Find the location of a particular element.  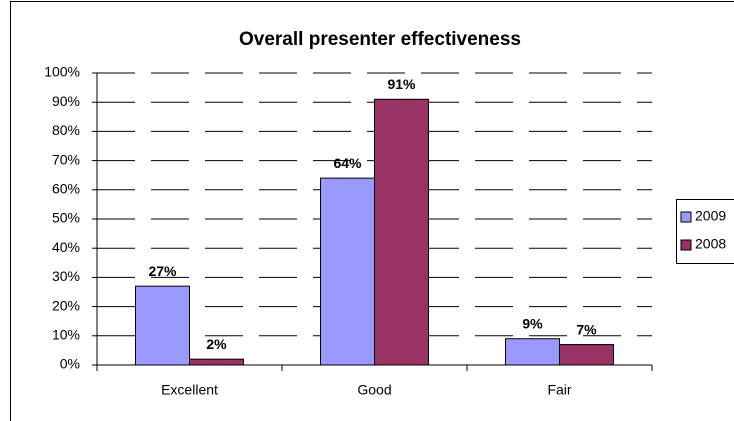

y-tick-label: 80% is located at coordinates (66, 130).